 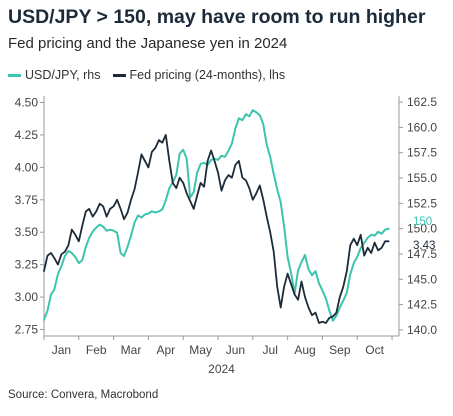 What do you see at coordinates (422, 203) in the screenshot?
I see `right-tick-label: 152.5` at bounding box center [422, 203].